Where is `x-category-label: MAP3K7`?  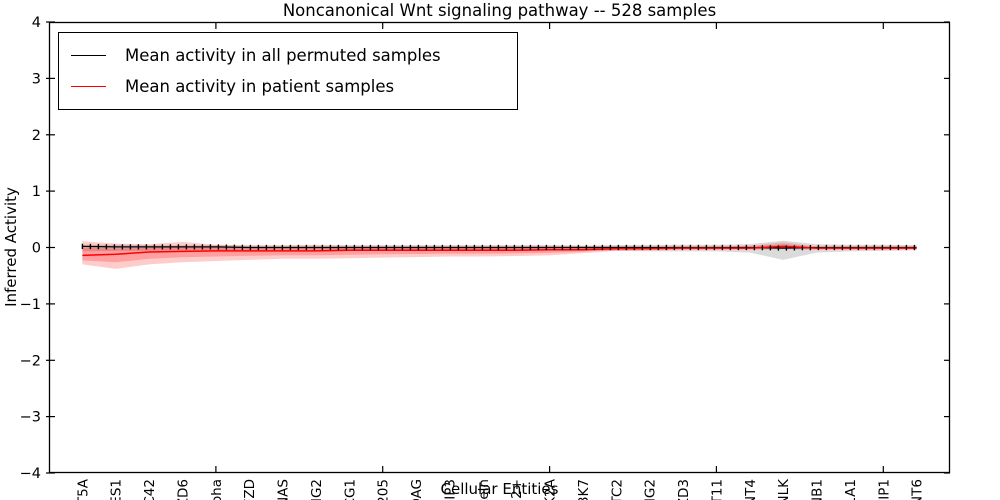 x-category-label: MAP3K7 is located at coordinates (584, 489).